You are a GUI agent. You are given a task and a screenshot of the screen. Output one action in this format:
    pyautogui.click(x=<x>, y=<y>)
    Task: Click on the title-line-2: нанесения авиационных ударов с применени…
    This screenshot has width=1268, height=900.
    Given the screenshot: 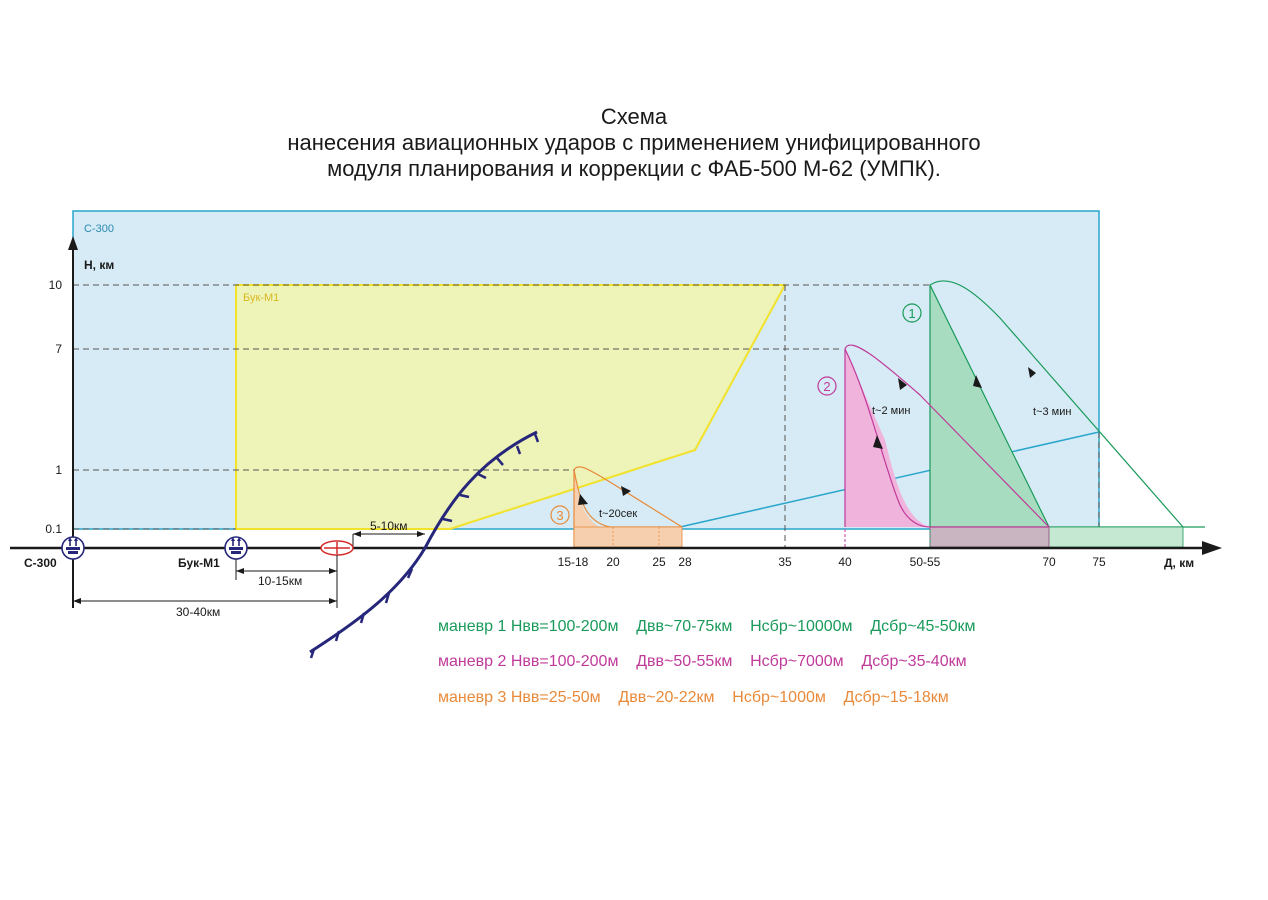 What is the action you would take?
    pyautogui.click(x=634, y=142)
    